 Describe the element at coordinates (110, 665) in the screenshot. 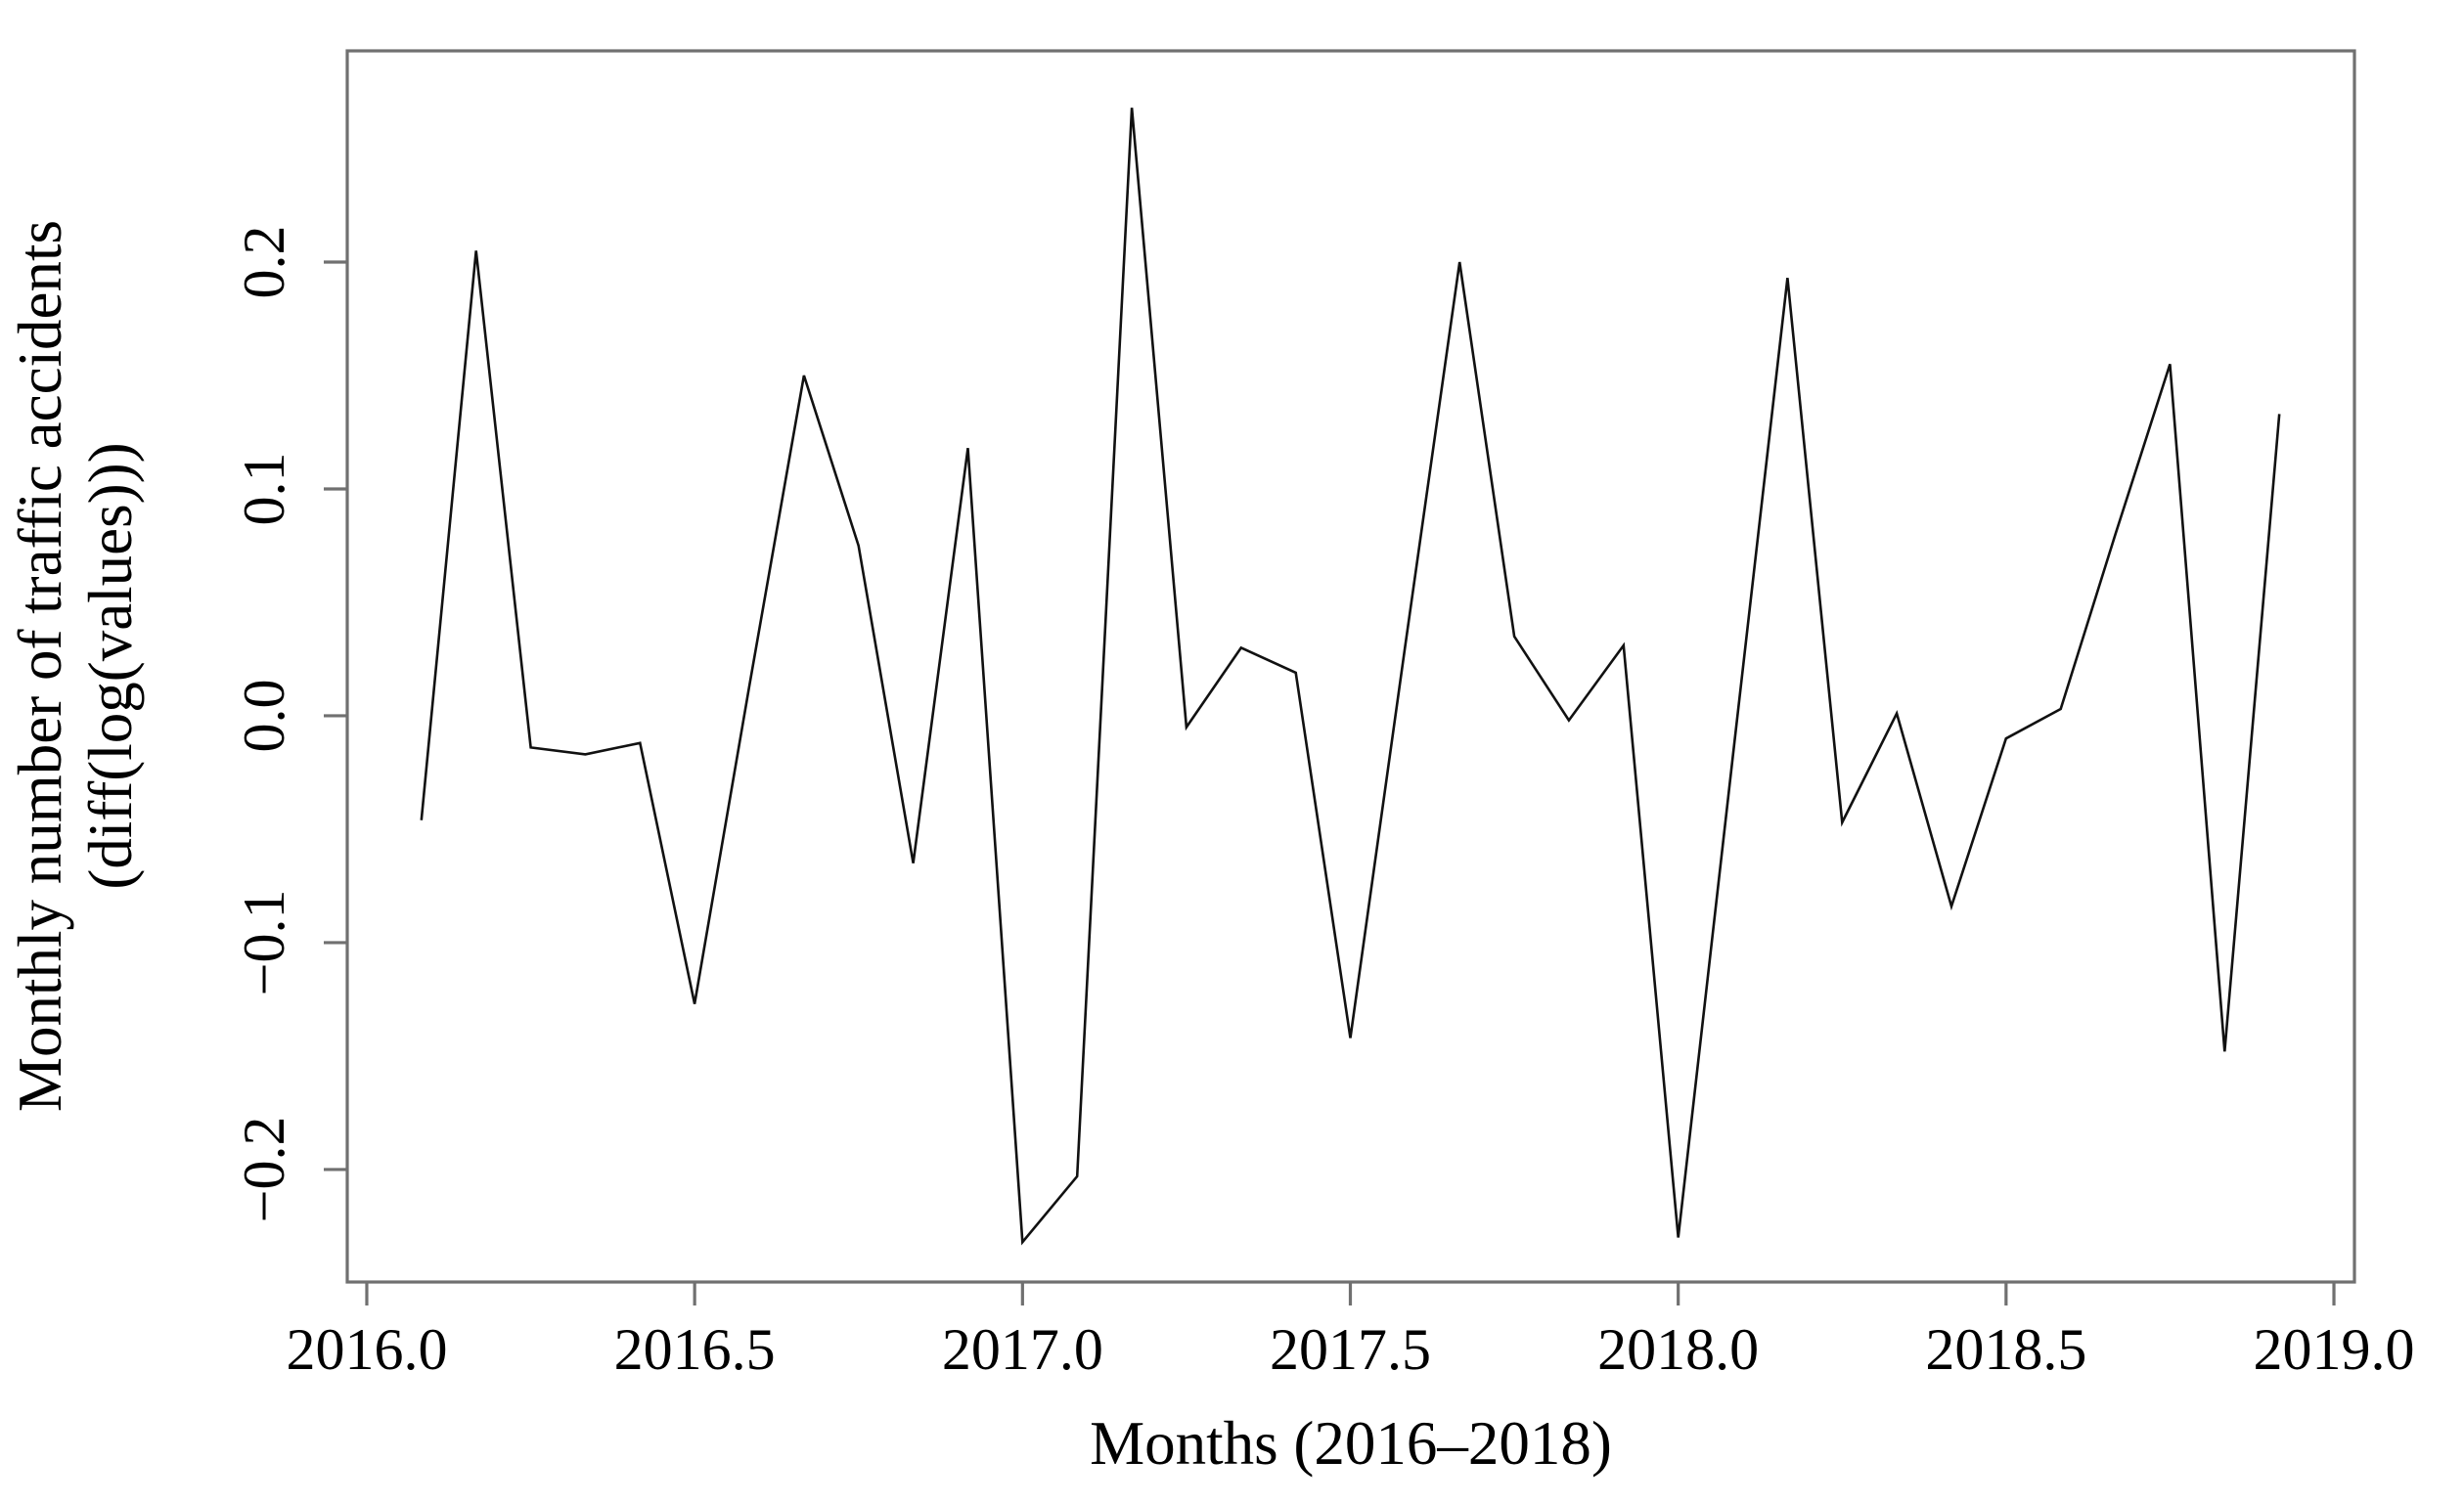

I see `y-axis-title-line2: (diff(log(values)))` at that location.